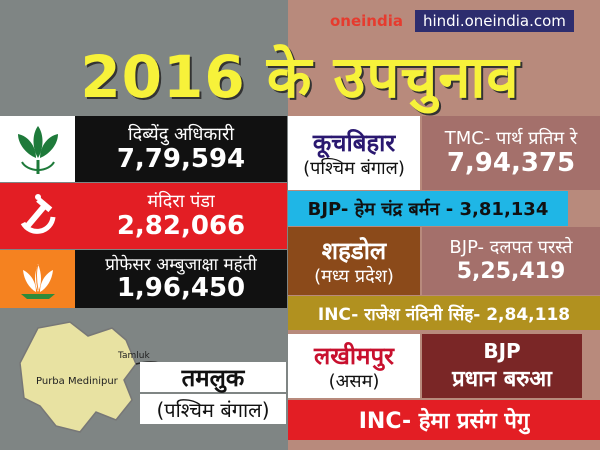 The image size is (600, 450). What do you see at coordinates (181, 225) in the screenshot?
I see `candidate-votes: 2,82,066` at bounding box center [181, 225].